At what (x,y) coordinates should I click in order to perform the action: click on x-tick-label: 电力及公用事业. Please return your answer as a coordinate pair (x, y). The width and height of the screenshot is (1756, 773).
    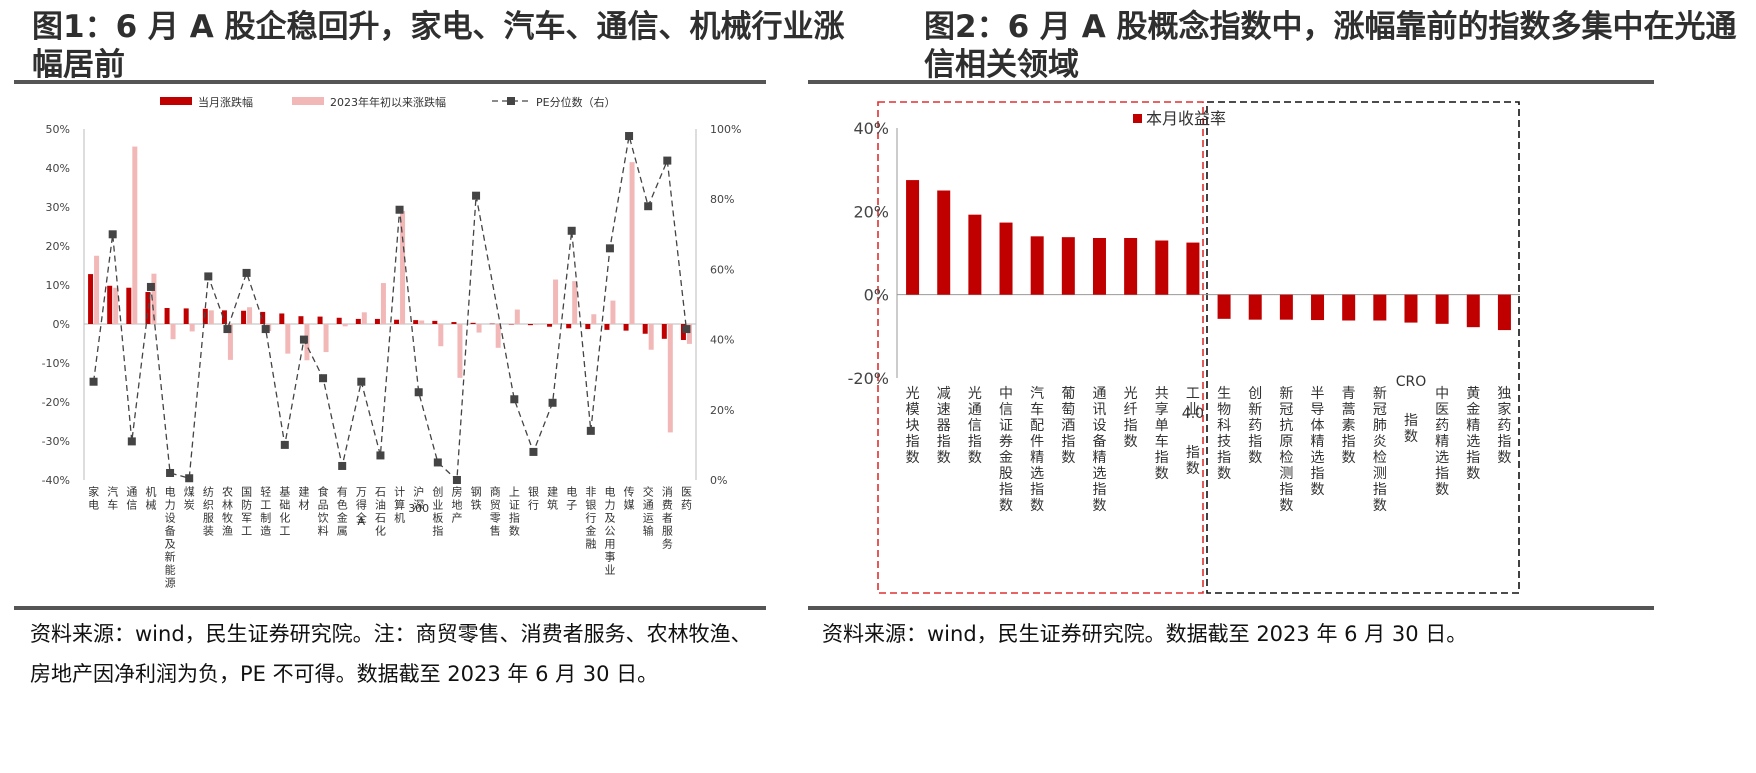
    Looking at the image, I should click on (609, 530).